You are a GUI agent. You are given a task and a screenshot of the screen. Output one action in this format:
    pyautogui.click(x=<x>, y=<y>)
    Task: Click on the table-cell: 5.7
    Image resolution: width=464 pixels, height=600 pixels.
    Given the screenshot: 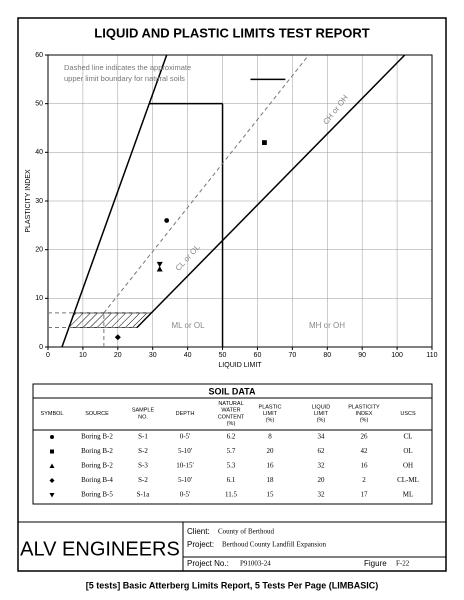 What is the action you would take?
    pyautogui.click(x=231, y=451)
    